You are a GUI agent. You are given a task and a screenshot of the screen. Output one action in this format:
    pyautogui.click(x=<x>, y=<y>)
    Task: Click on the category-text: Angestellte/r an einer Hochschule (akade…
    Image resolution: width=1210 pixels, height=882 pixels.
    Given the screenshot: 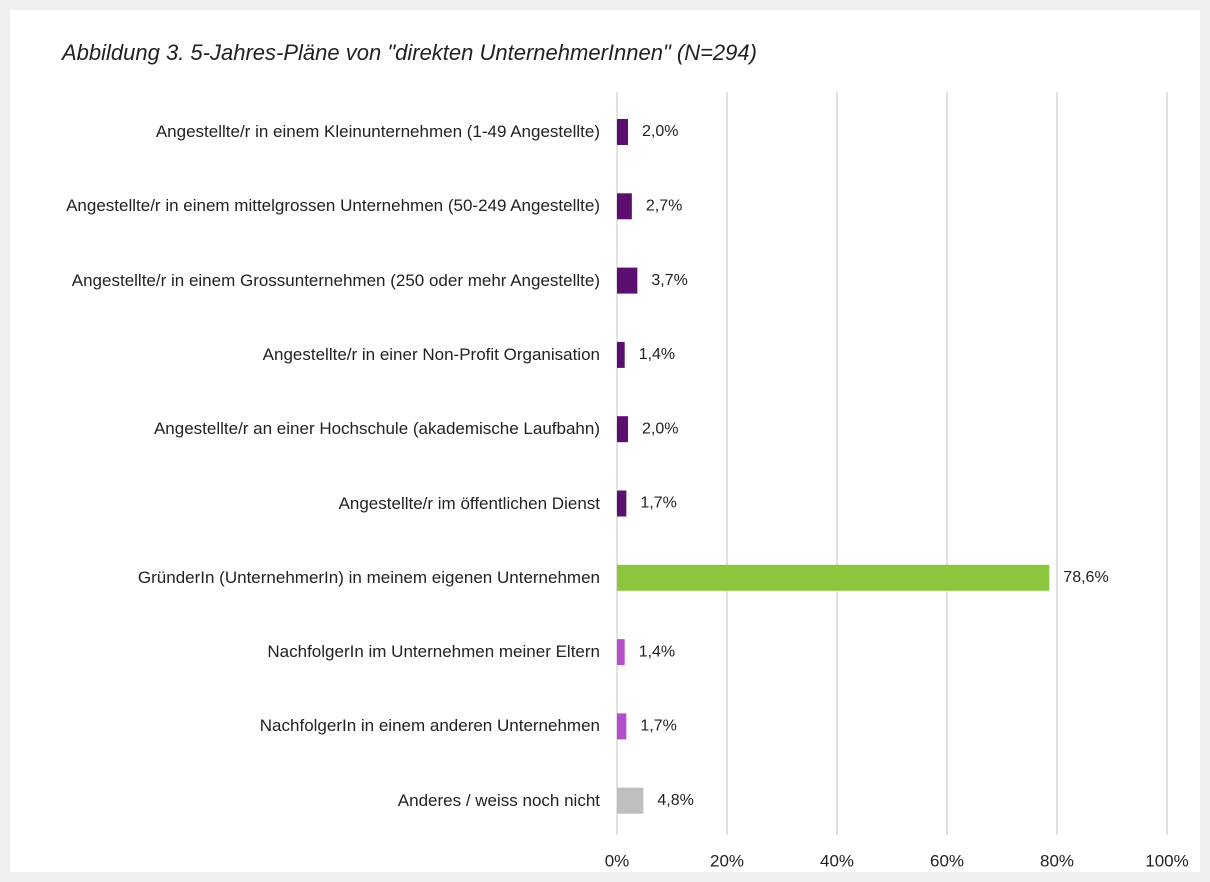 What is the action you would take?
    pyautogui.click(x=376, y=429)
    